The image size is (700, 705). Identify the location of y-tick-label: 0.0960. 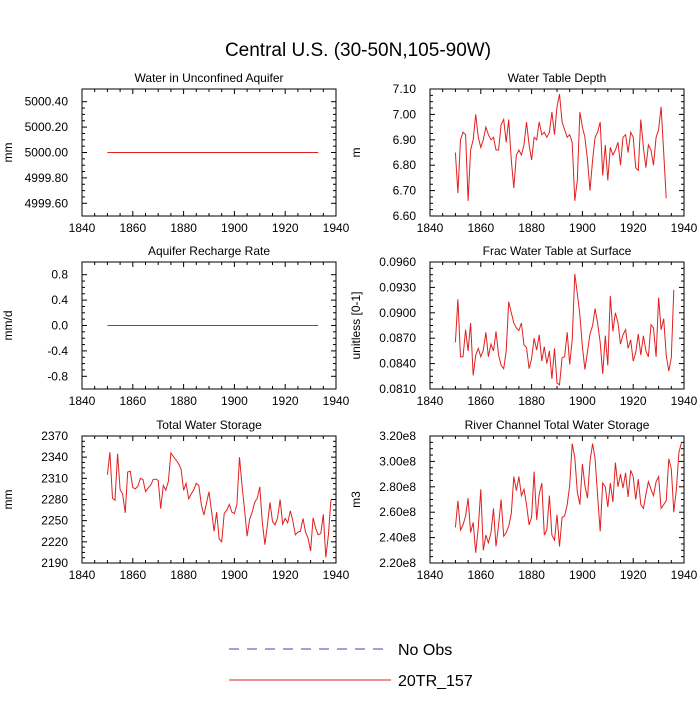
(397, 262).